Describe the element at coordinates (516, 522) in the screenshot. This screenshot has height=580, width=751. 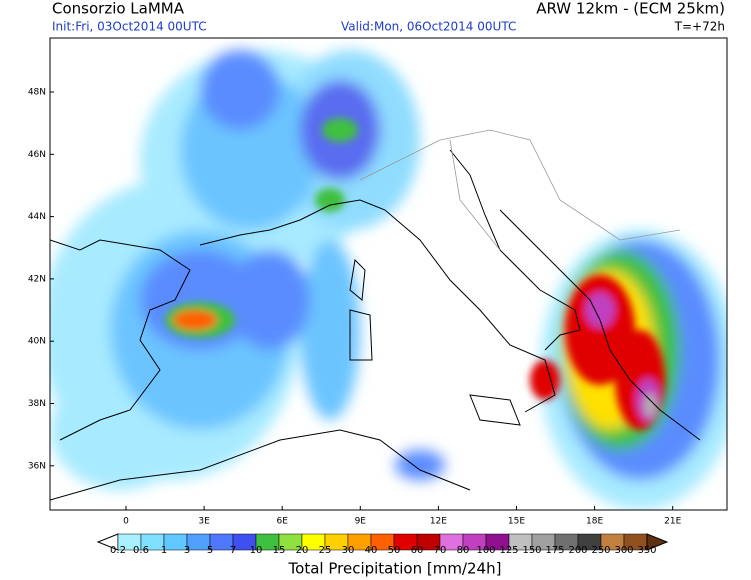
I see `lon-label: 15E` at that location.